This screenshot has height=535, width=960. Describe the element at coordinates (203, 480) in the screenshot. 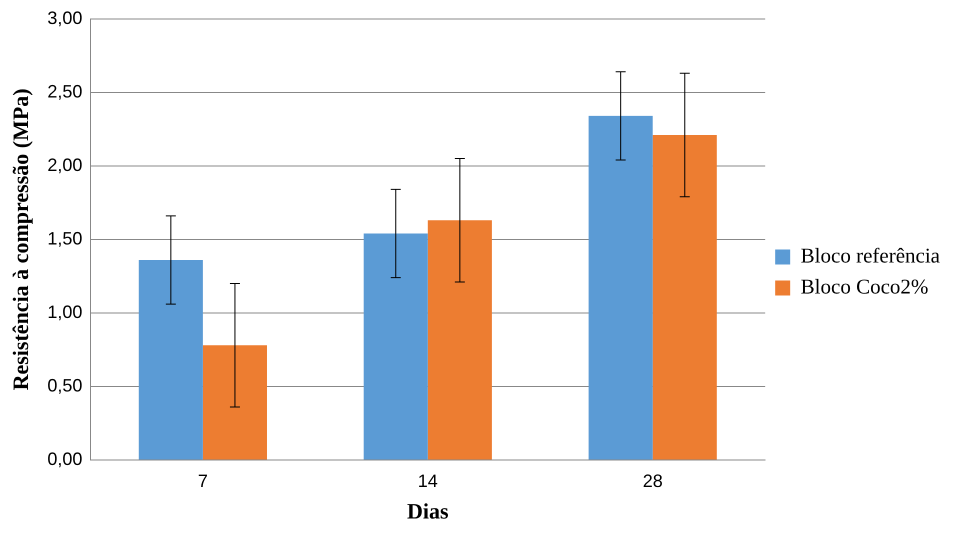

I see `x-tick-label: 7` at that location.